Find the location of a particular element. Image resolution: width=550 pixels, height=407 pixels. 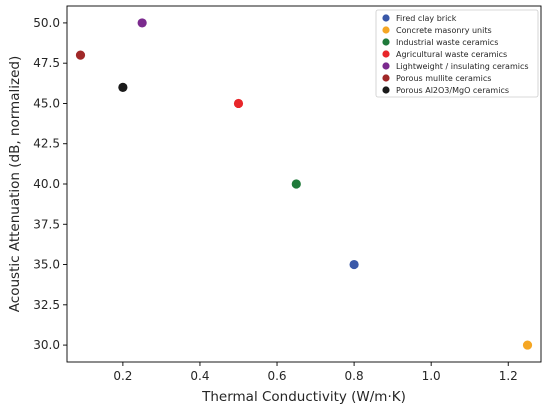

x-tick-label: 0.2 is located at coordinates (122, 376).